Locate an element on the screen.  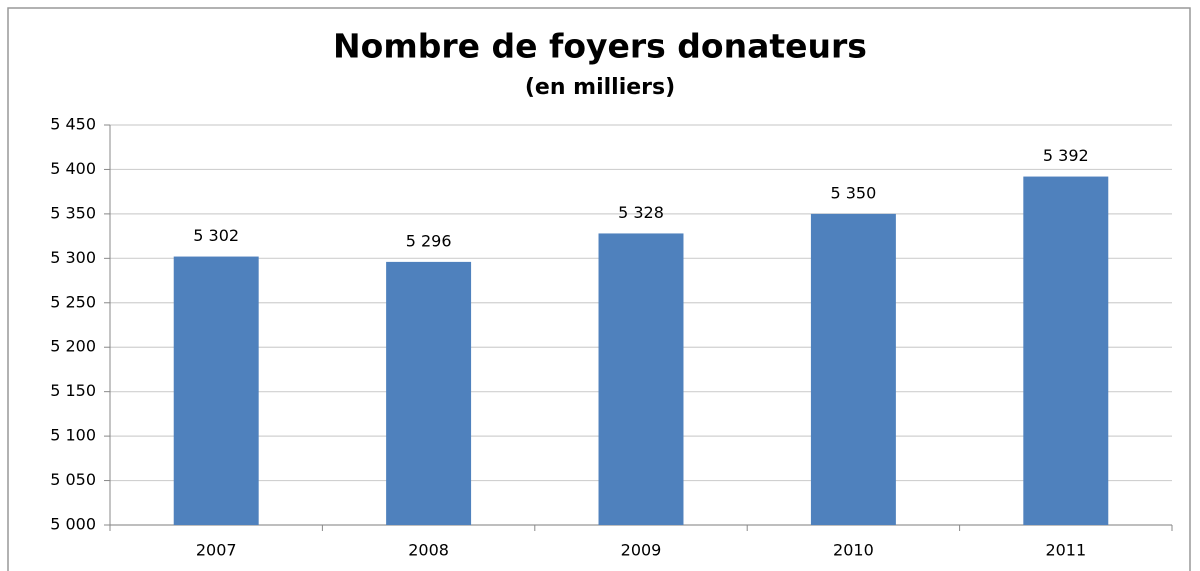
x-tick-label: 2007 is located at coordinates (216, 550).